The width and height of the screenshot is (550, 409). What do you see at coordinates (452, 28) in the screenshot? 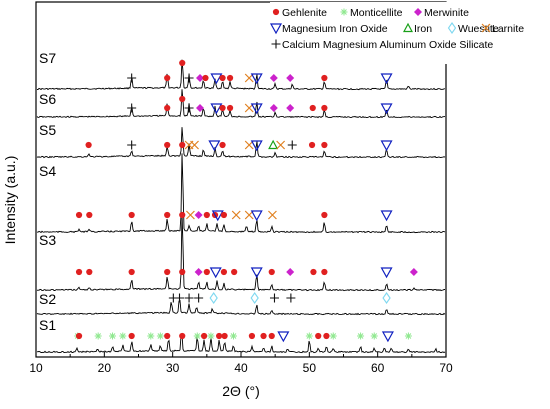
I see `legend-marker-wuestite` at bounding box center [452, 28].